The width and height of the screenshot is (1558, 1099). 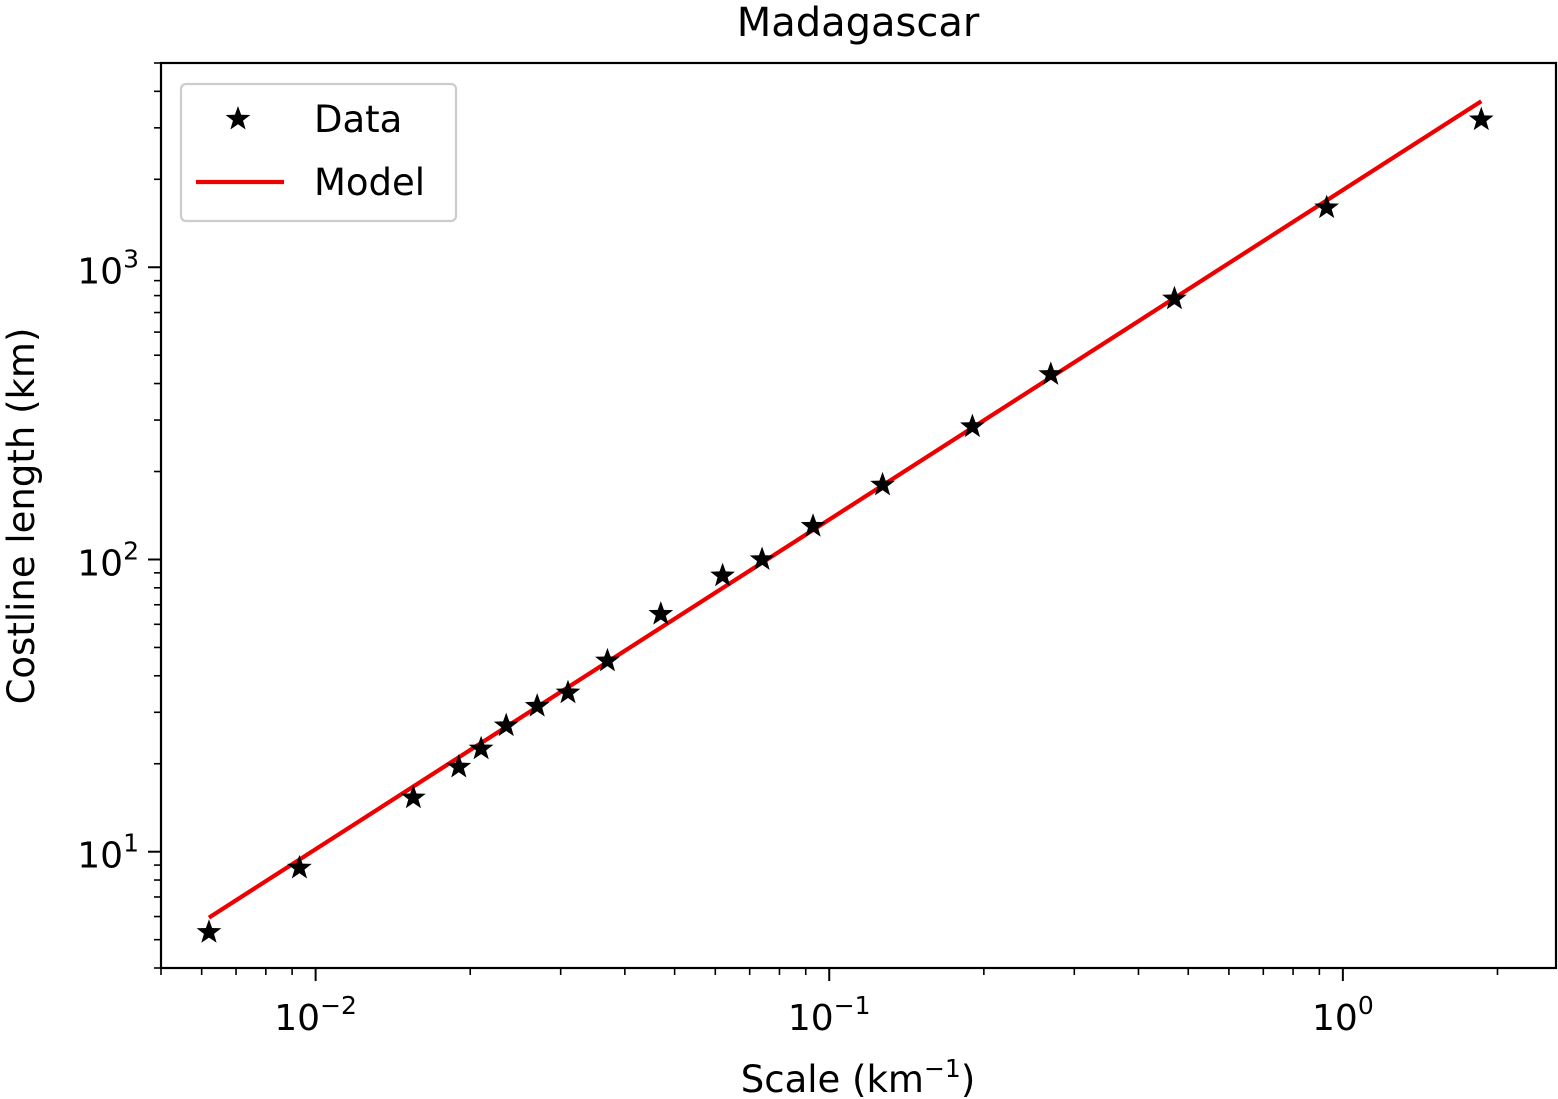 What do you see at coordinates (829, 1015) in the screenshot?
I see `x-tick-label: 10⁻¹` at bounding box center [829, 1015].